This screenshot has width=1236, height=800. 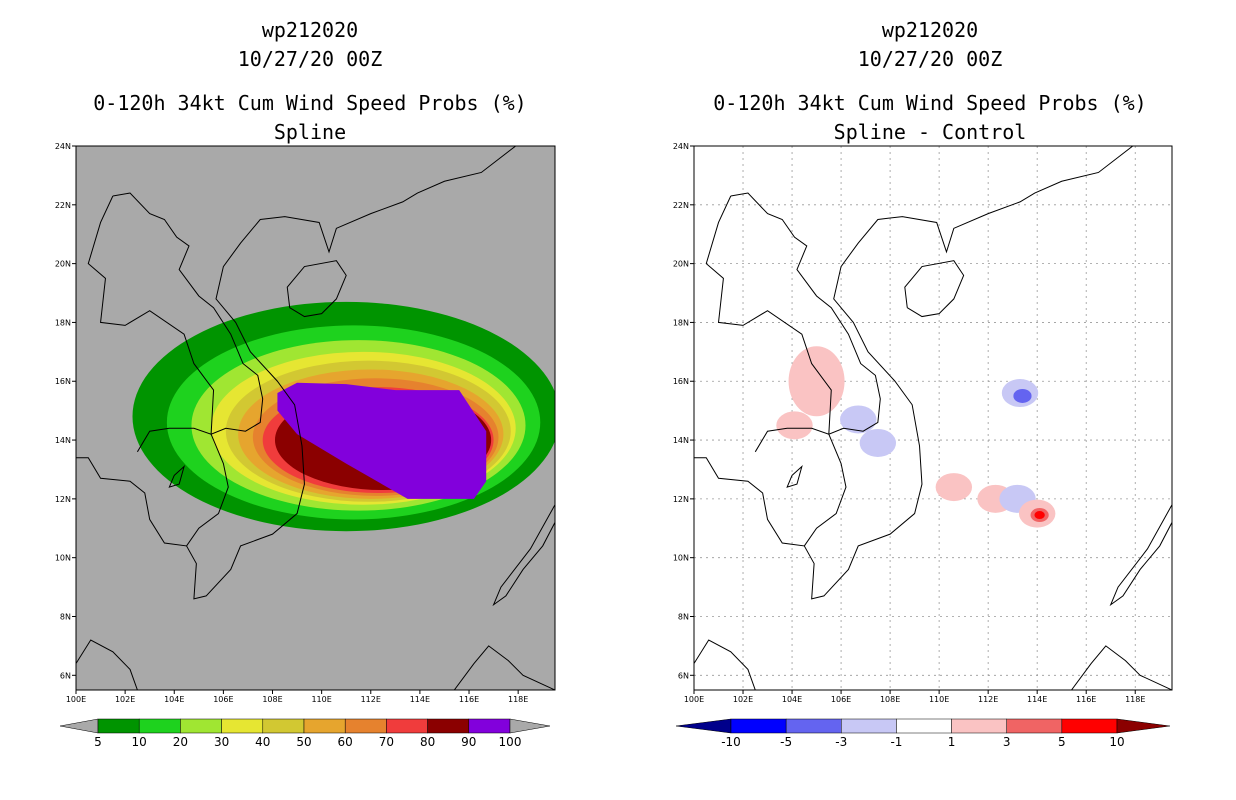 I want to click on colorbar-label: -1, so click(x=896, y=742).